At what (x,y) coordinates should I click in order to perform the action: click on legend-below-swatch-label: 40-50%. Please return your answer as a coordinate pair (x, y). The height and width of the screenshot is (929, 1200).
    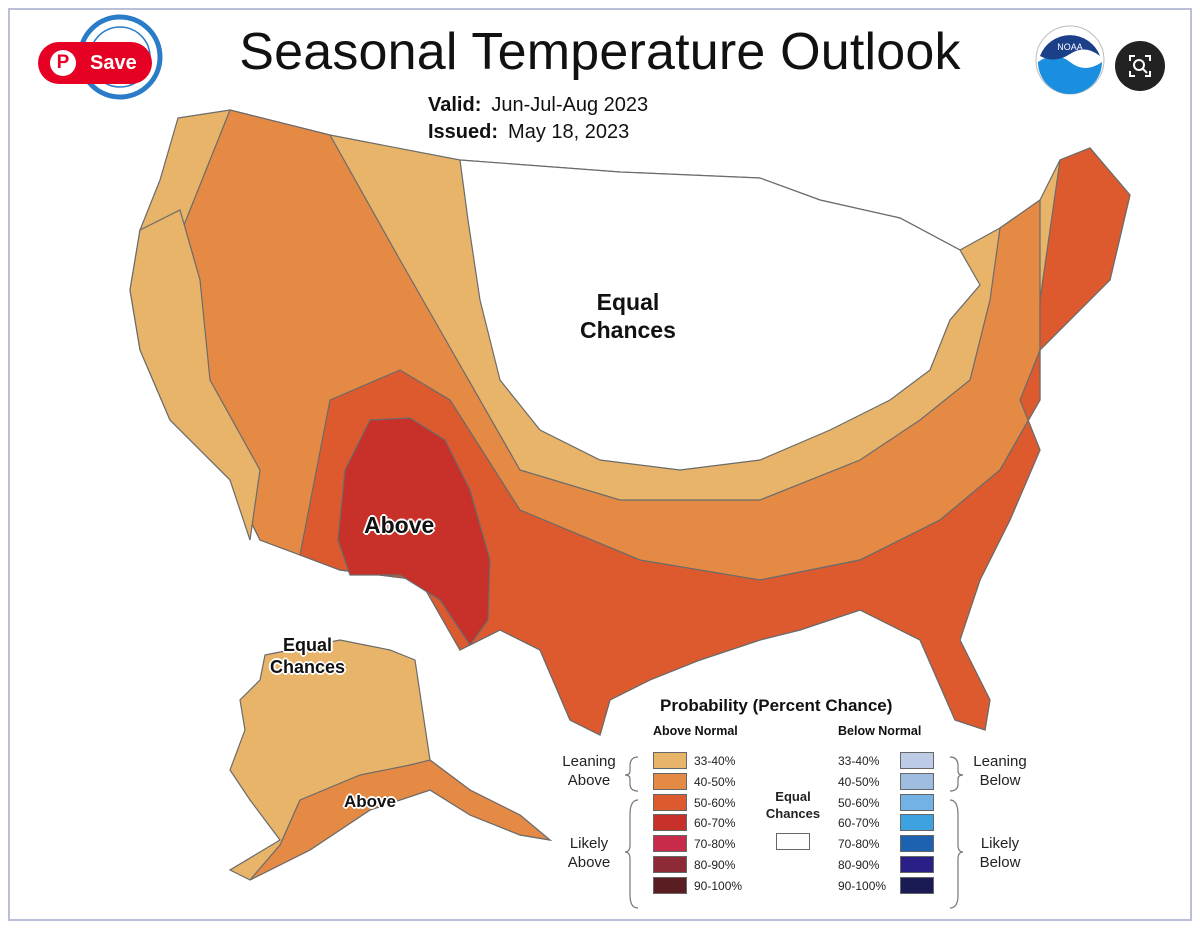
    Looking at the image, I should click on (859, 782).